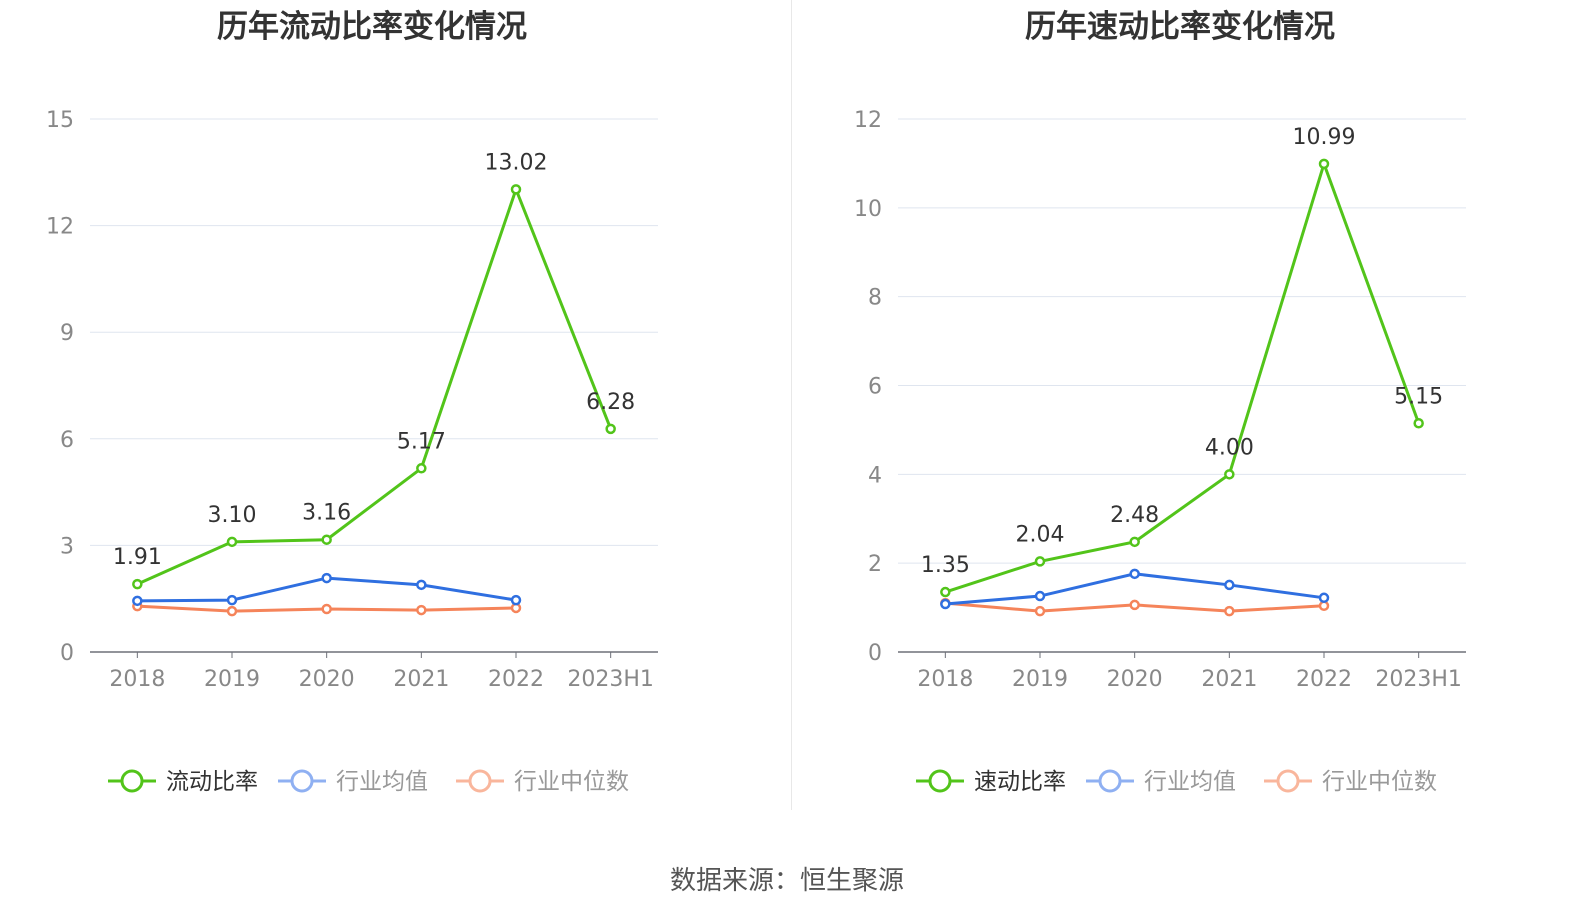 Image resolution: width=1574 pixels, height=918 pixels. What do you see at coordinates (875, 298) in the screenshot?
I see `y-tick-label: 8` at bounding box center [875, 298].